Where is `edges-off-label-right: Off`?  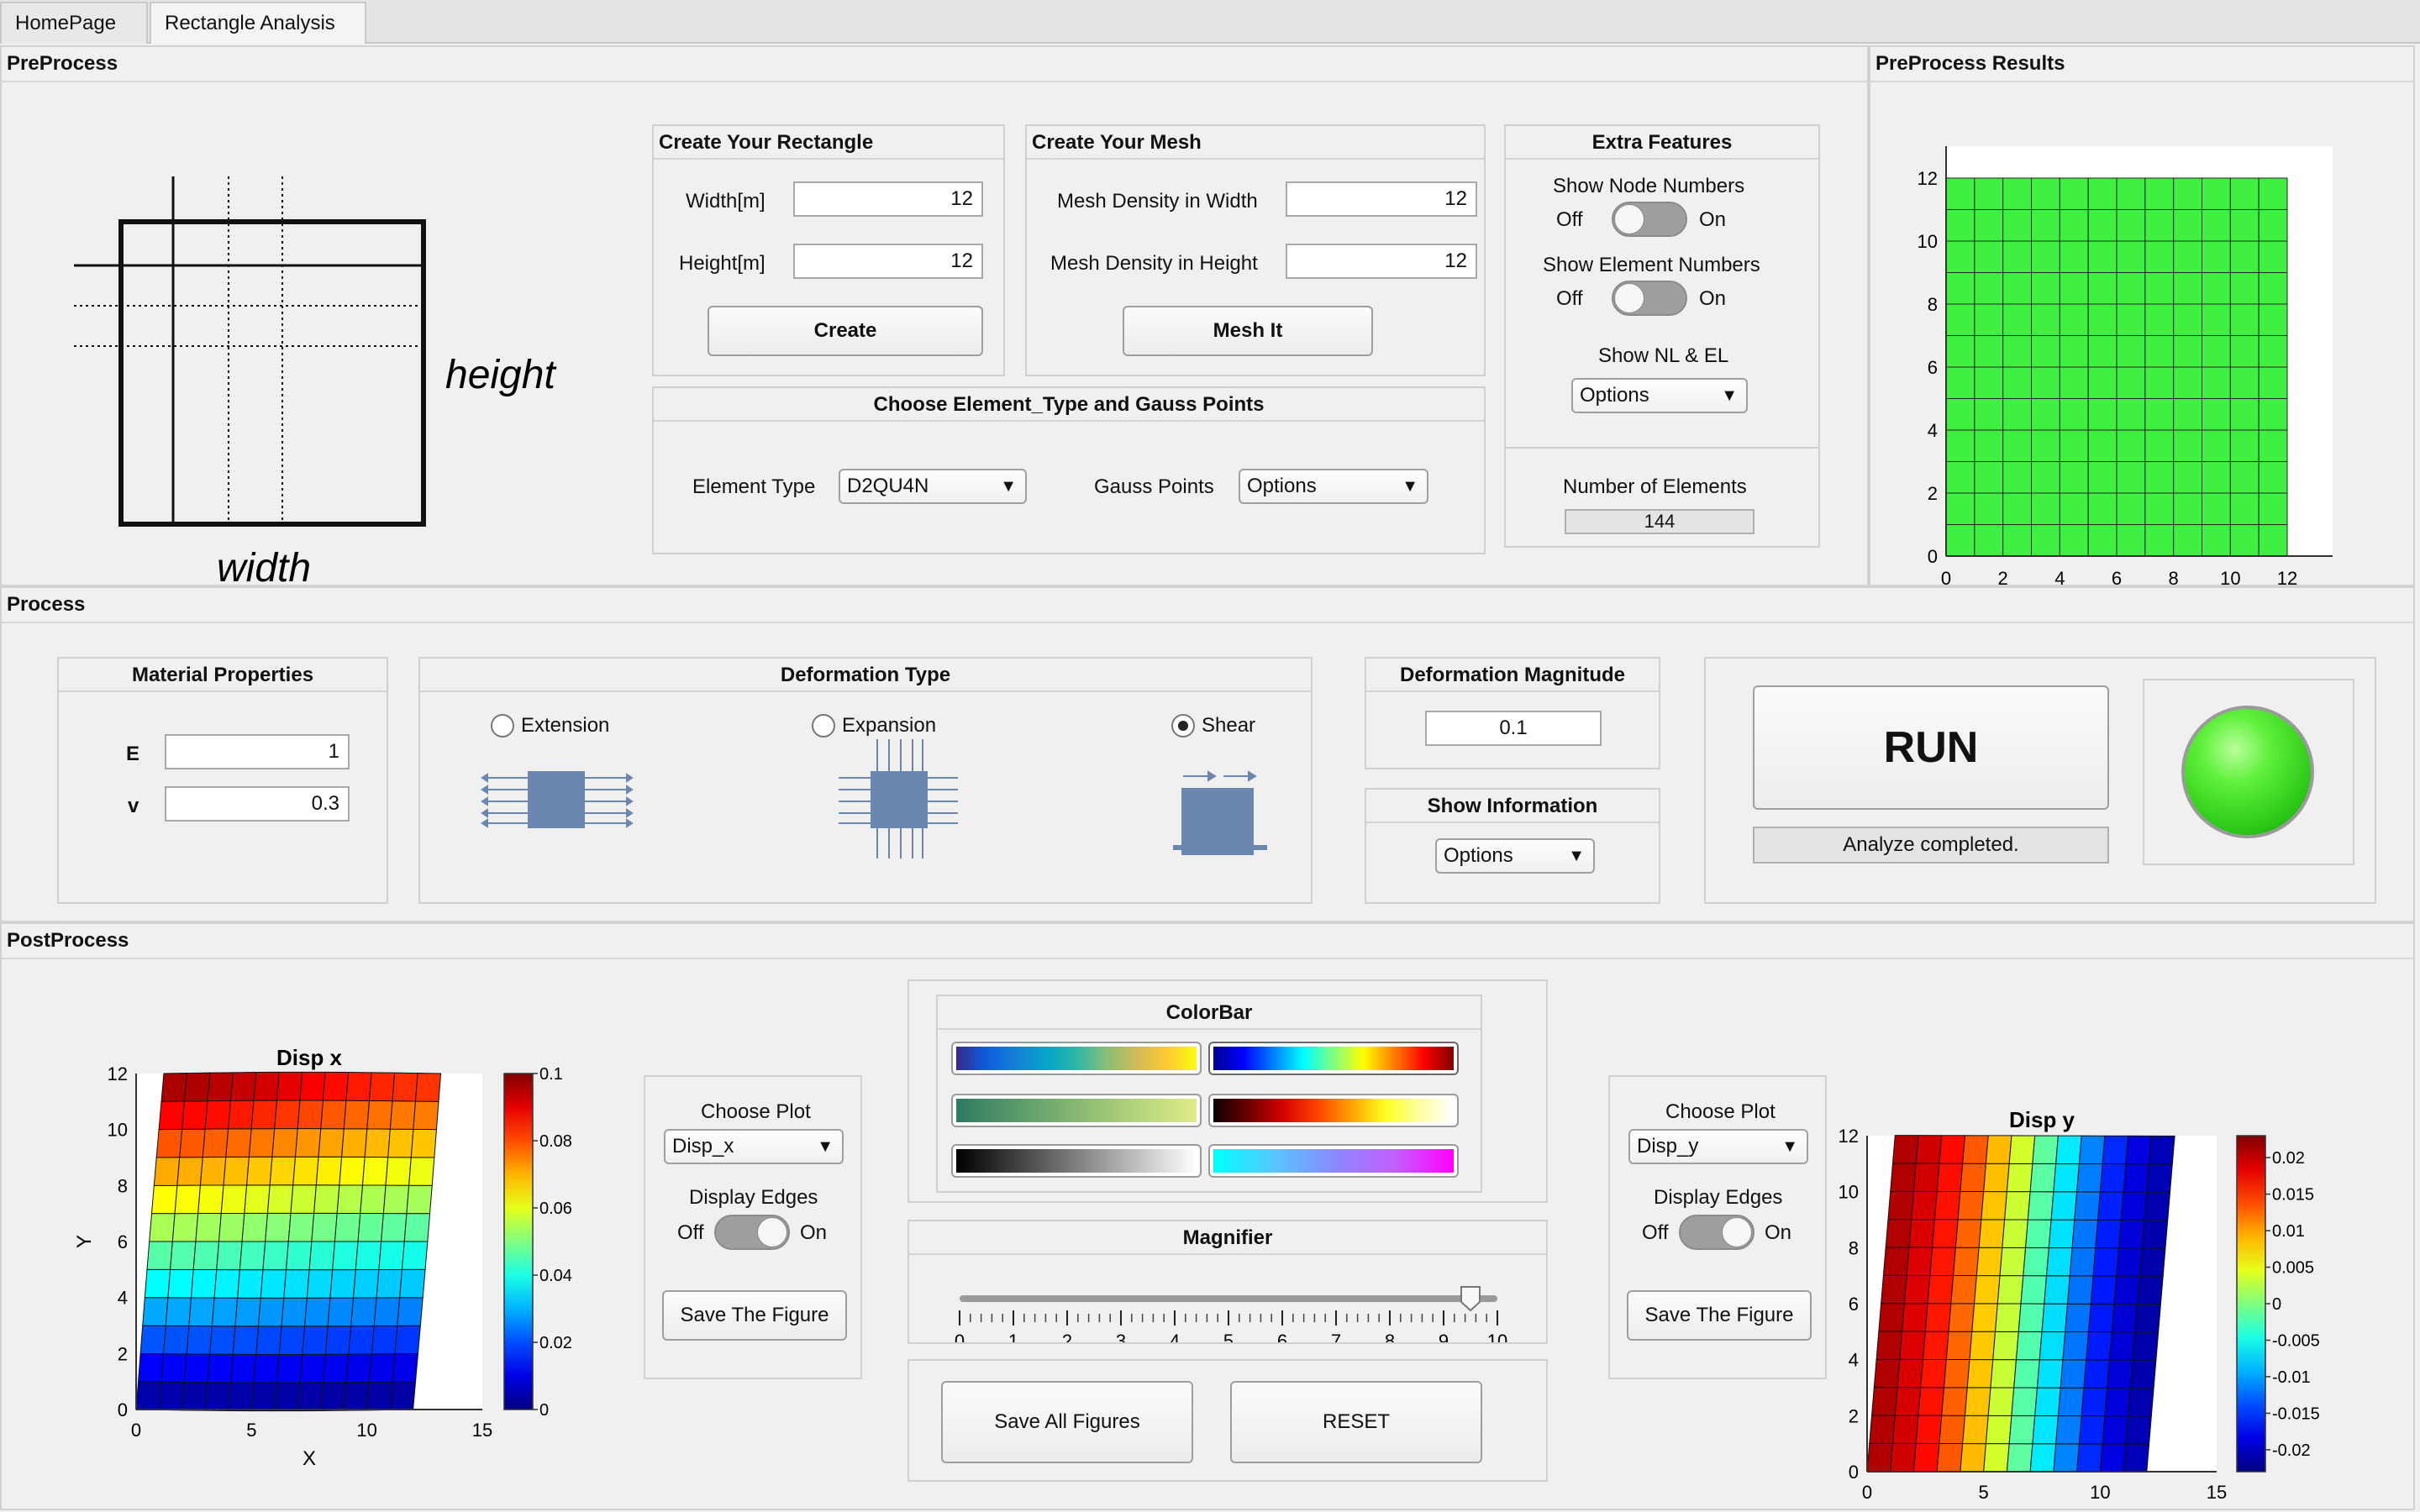
edges-off-label-right: Off is located at coordinates (1655, 1232).